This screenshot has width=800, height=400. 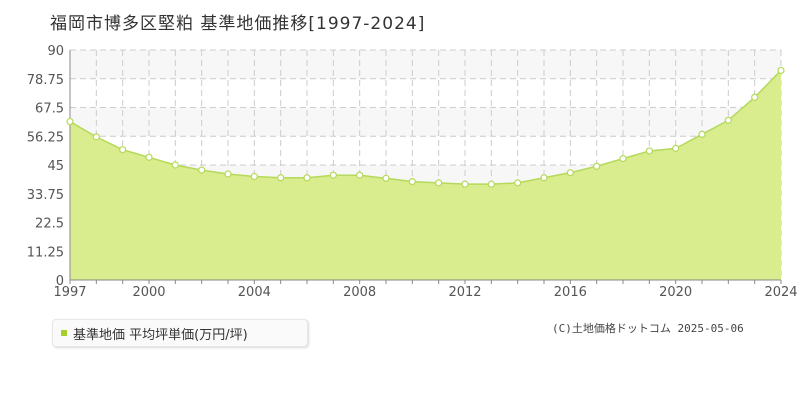 I want to click on x-tick-label: 2016, so click(x=570, y=292).